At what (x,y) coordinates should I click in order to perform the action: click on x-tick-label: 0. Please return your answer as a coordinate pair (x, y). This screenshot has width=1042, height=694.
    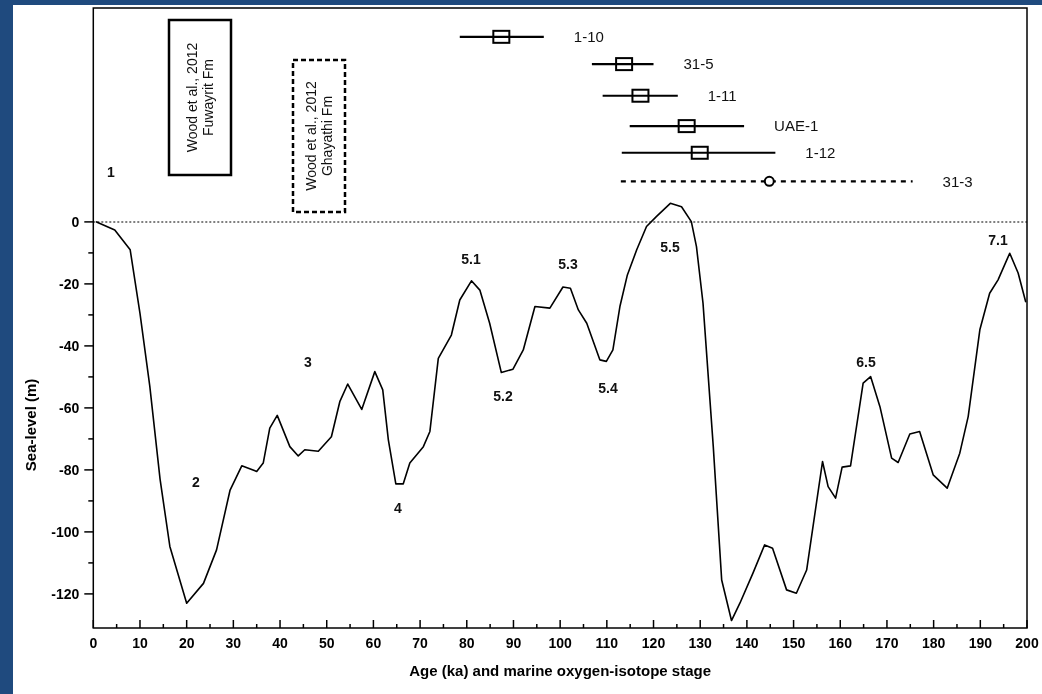
    Looking at the image, I should click on (93, 643).